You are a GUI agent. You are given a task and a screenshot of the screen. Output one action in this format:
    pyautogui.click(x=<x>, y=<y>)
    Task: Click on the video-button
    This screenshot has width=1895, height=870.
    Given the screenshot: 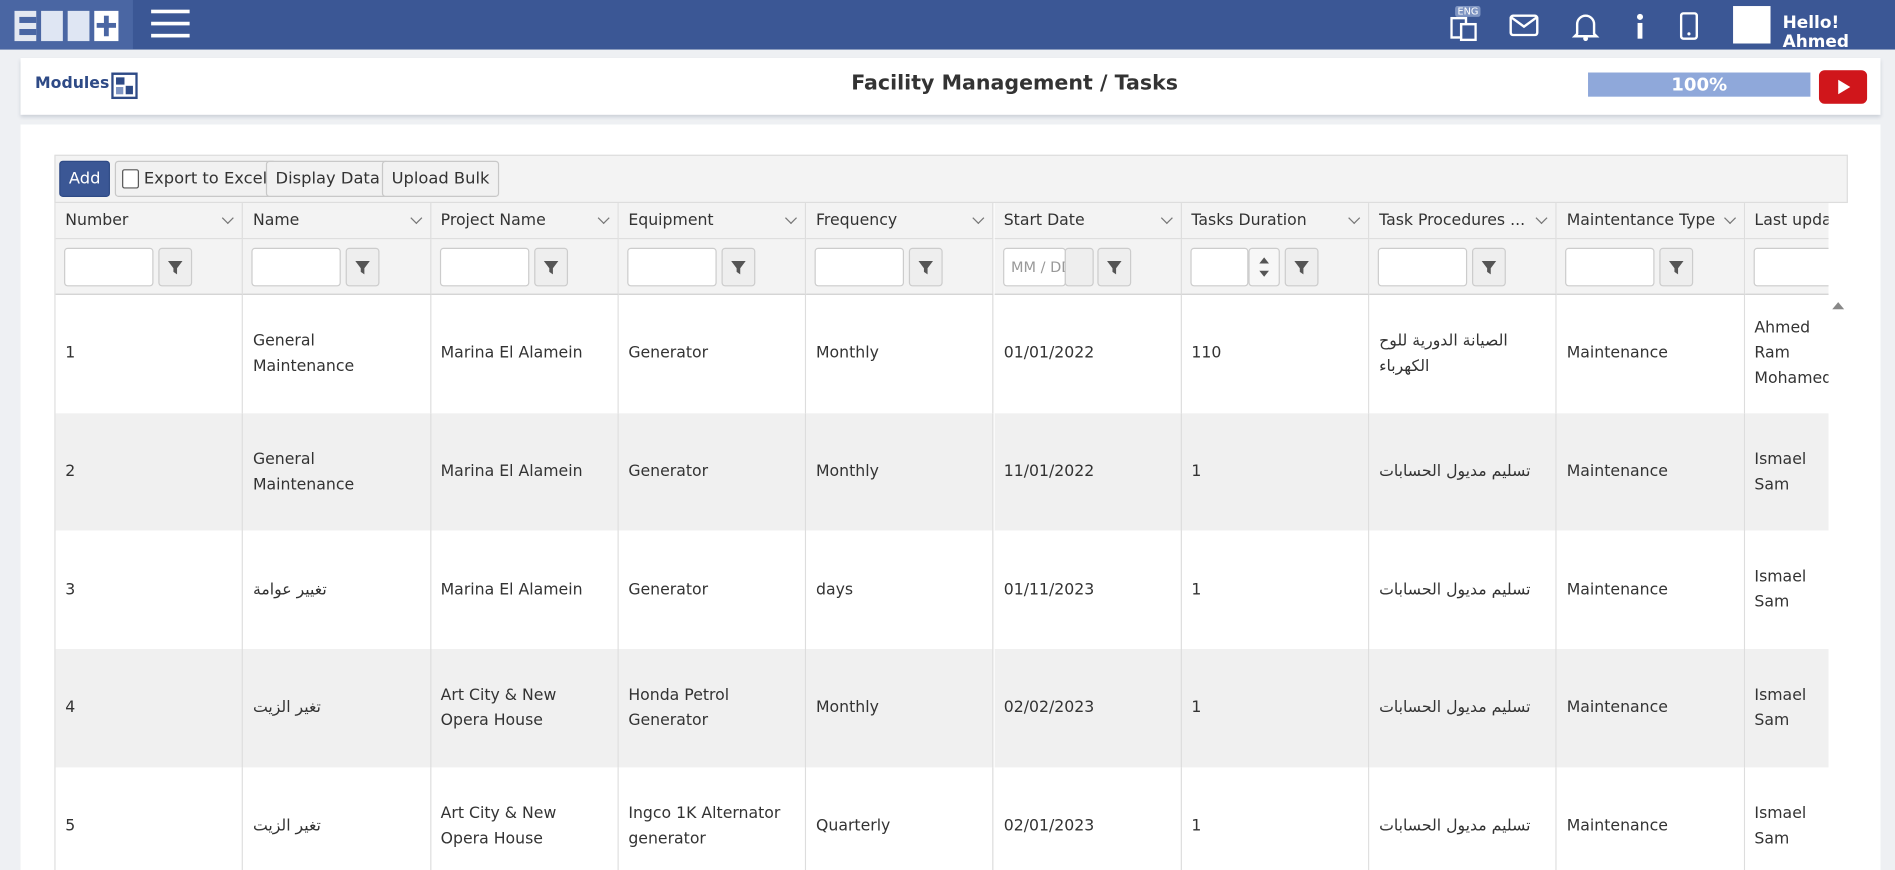 What is the action you would take?
    pyautogui.click(x=1843, y=87)
    